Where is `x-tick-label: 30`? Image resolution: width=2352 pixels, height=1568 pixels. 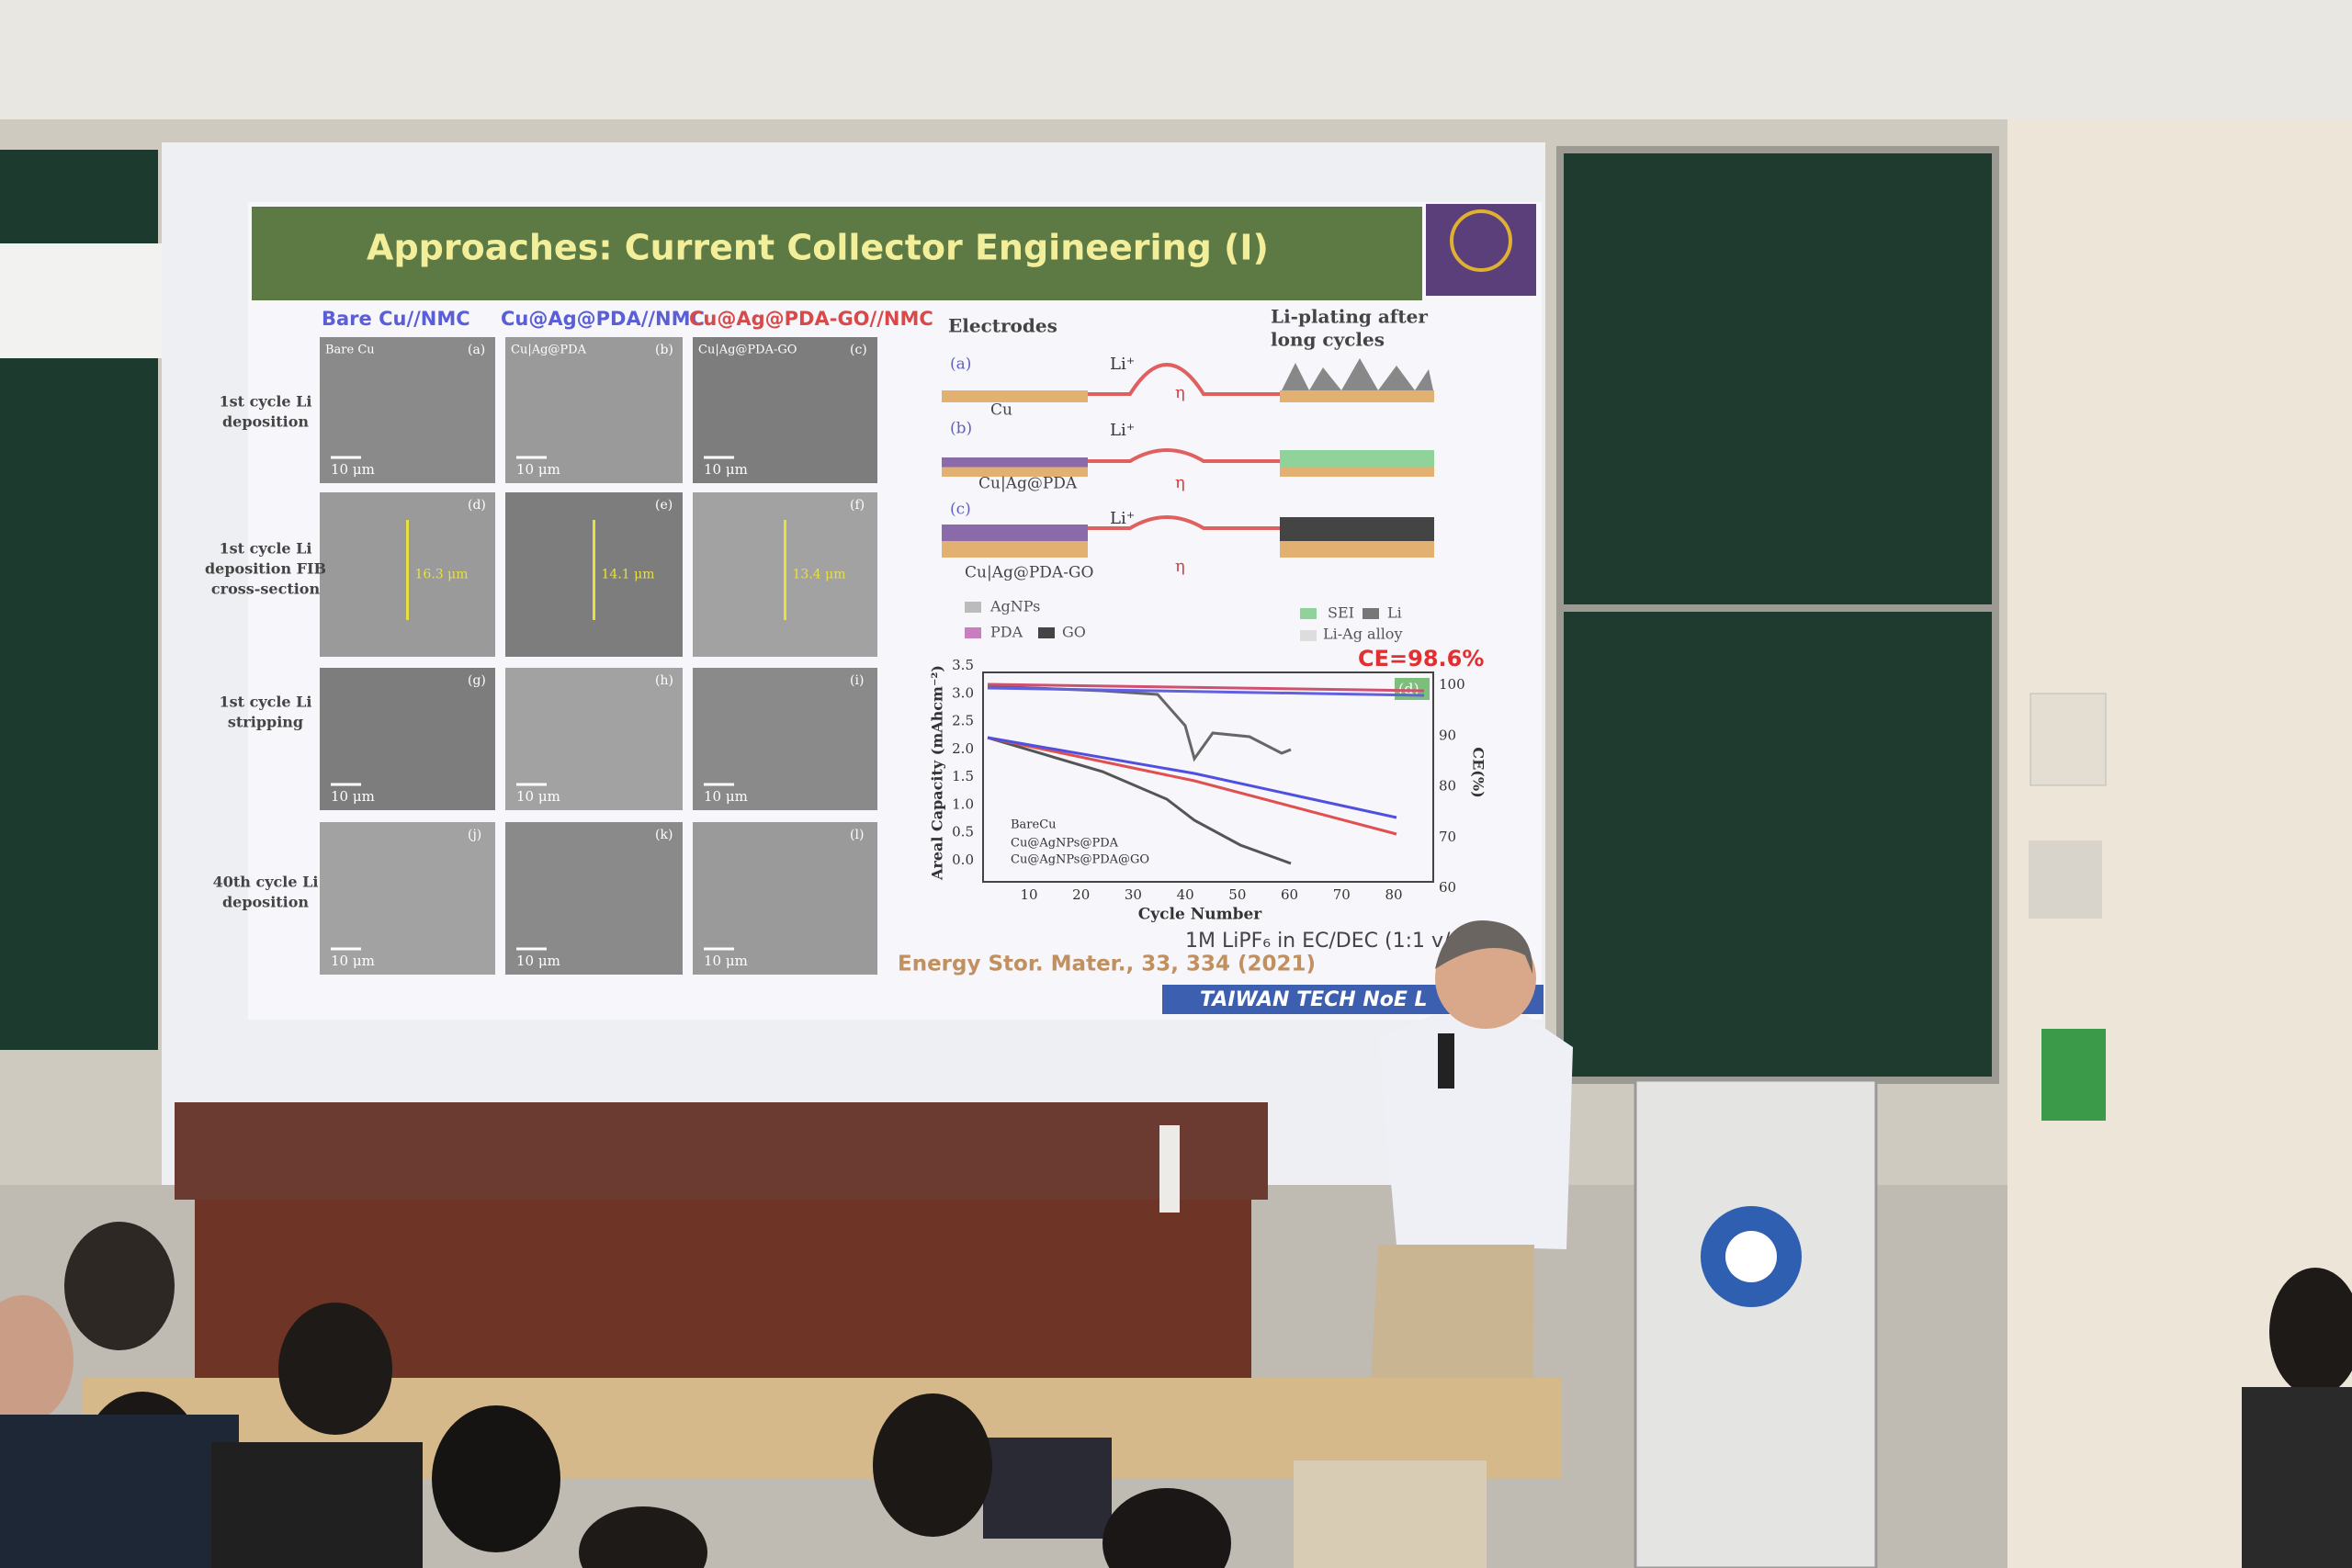 x-tick-label: 30 is located at coordinates (1133, 895).